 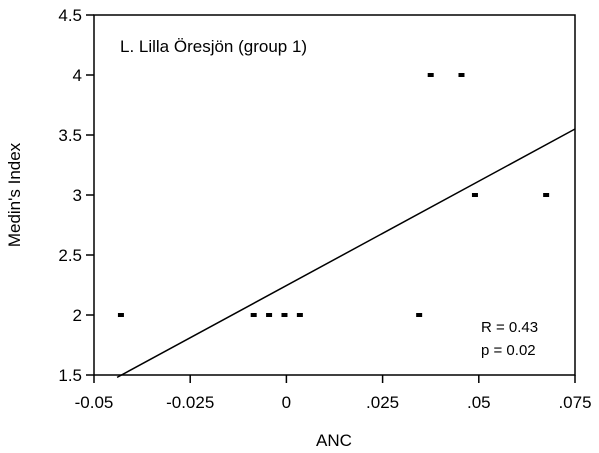 What do you see at coordinates (382, 402) in the screenshot?
I see `x-tick-label: .025` at bounding box center [382, 402].